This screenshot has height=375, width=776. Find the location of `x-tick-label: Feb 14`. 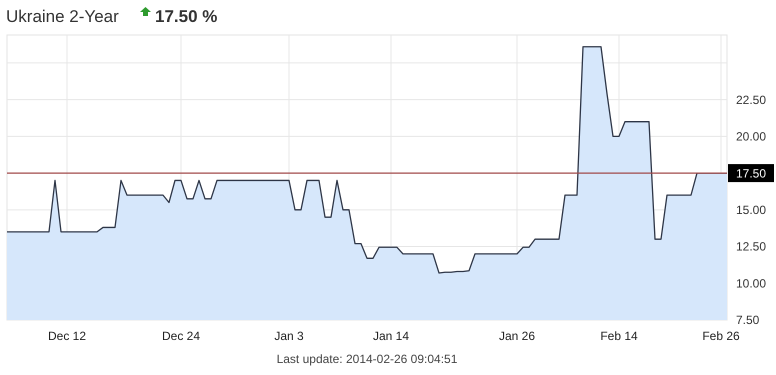

x-tick-label: Feb 14 is located at coordinates (619, 336).